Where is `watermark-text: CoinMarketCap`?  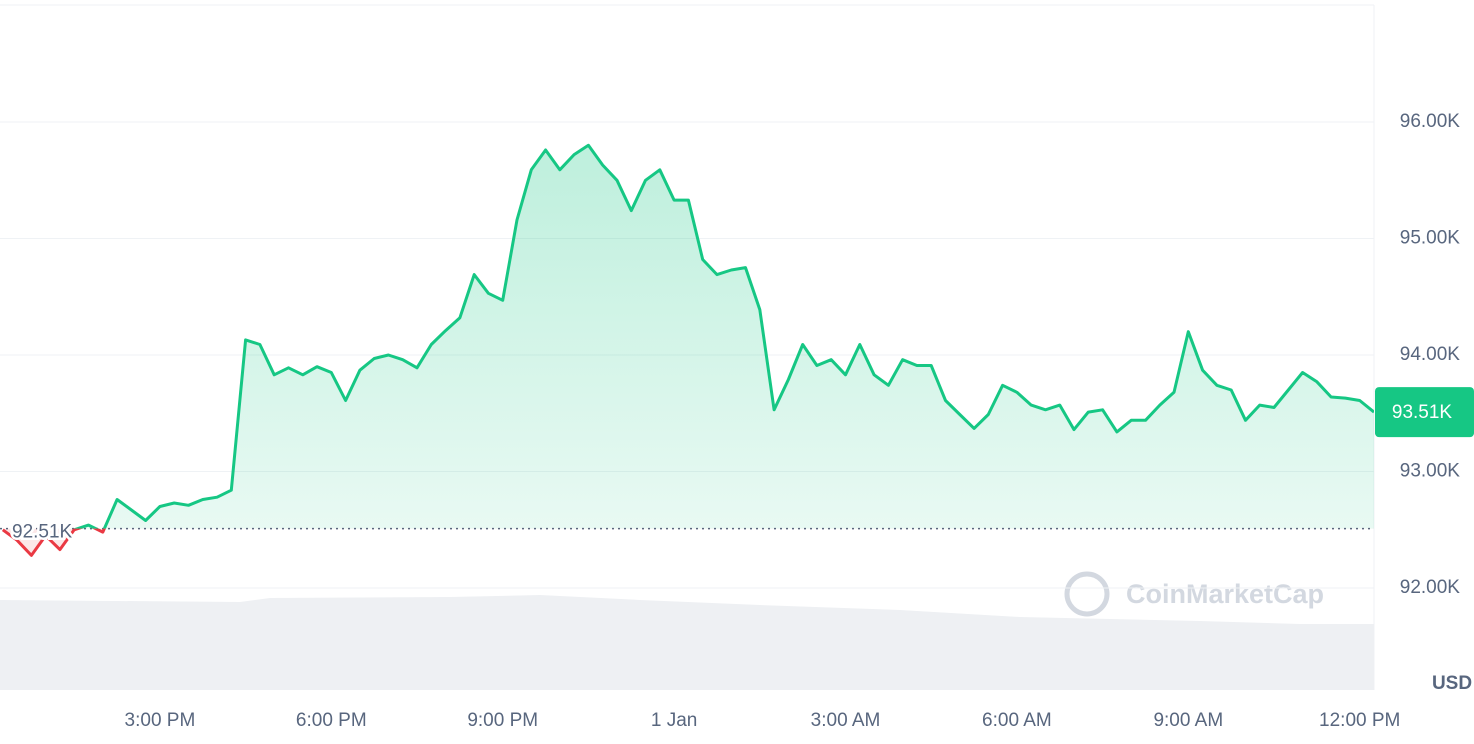
watermark-text: CoinMarketCap is located at coordinates (1225, 594).